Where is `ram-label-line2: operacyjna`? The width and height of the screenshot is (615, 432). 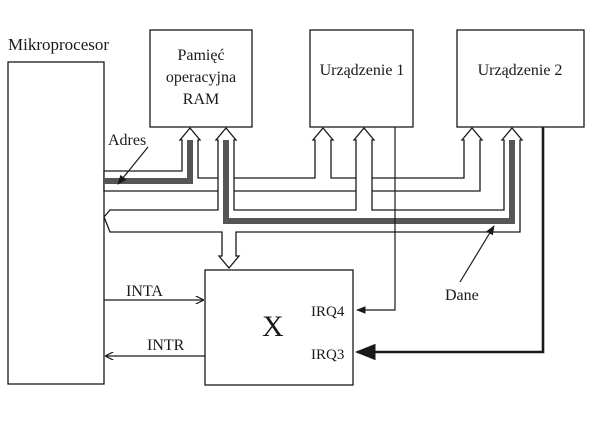 ram-label-line2: operacyjna is located at coordinates (201, 77).